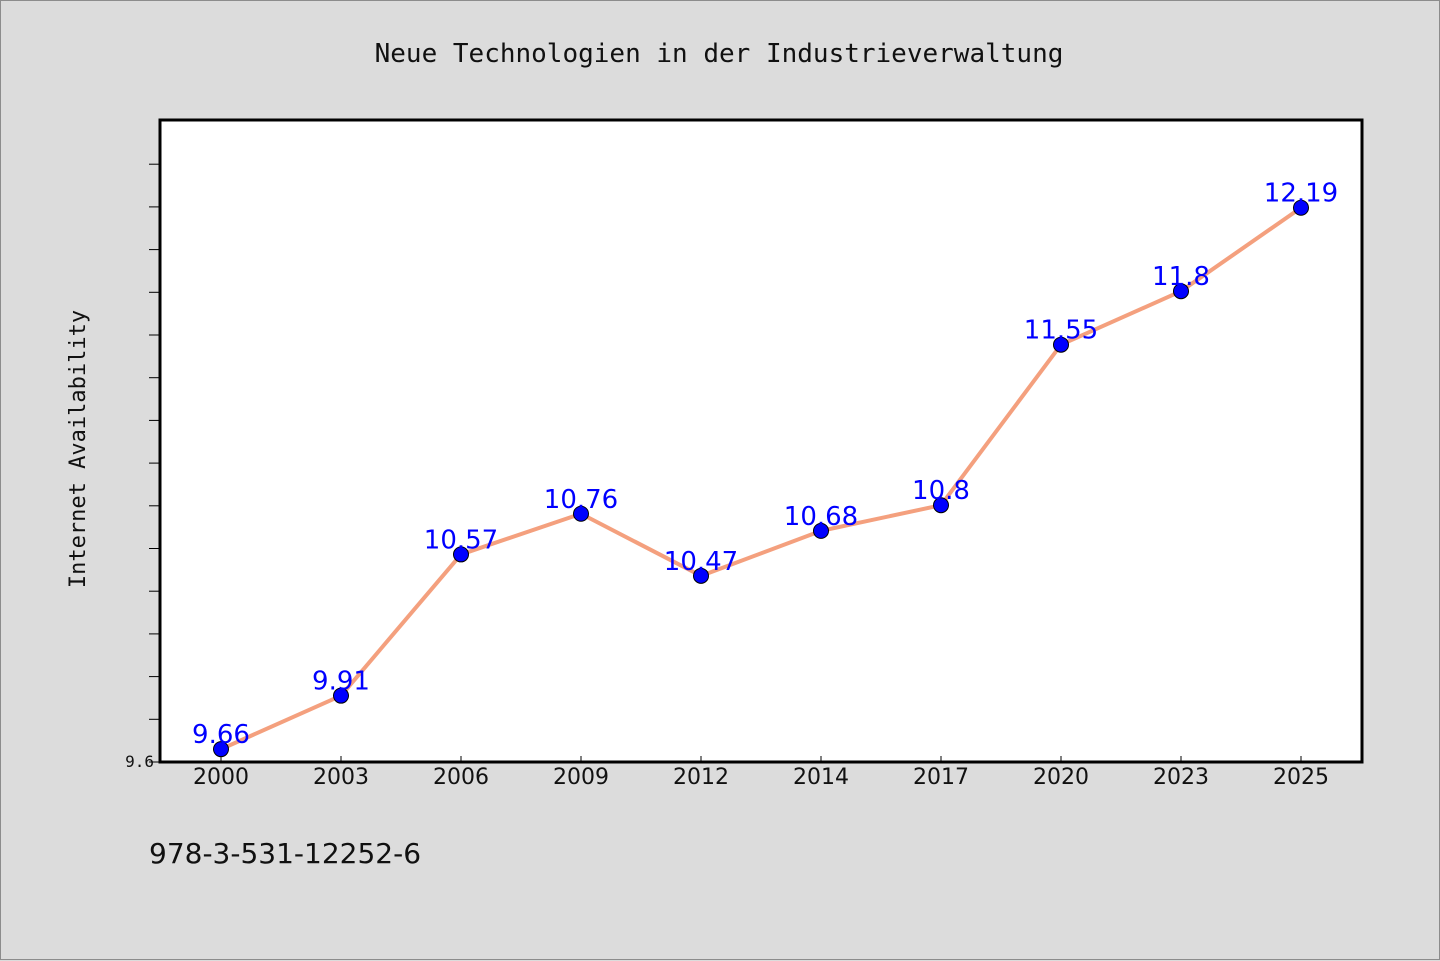 The image size is (1440, 961). What do you see at coordinates (285, 853) in the screenshot?
I see `isbn-text: 978-3-531-12252-6` at bounding box center [285, 853].